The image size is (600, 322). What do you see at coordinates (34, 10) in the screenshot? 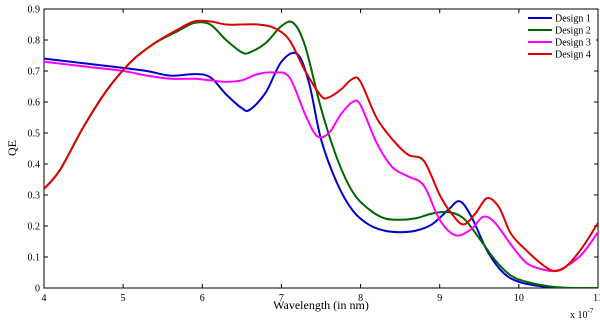
I see `y-tick-label: 0.9` at bounding box center [34, 10].